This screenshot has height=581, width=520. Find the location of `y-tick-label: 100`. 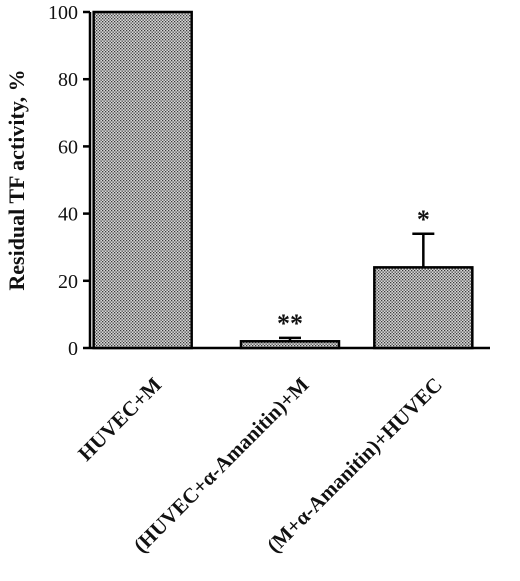

y-tick-label: 100 is located at coordinates (63, 13).